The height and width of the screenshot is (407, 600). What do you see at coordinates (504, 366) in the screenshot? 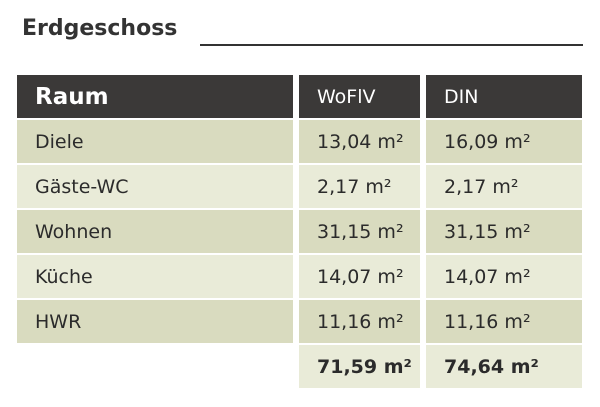
I see `total-cell: 74,64 m²` at bounding box center [504, 366].